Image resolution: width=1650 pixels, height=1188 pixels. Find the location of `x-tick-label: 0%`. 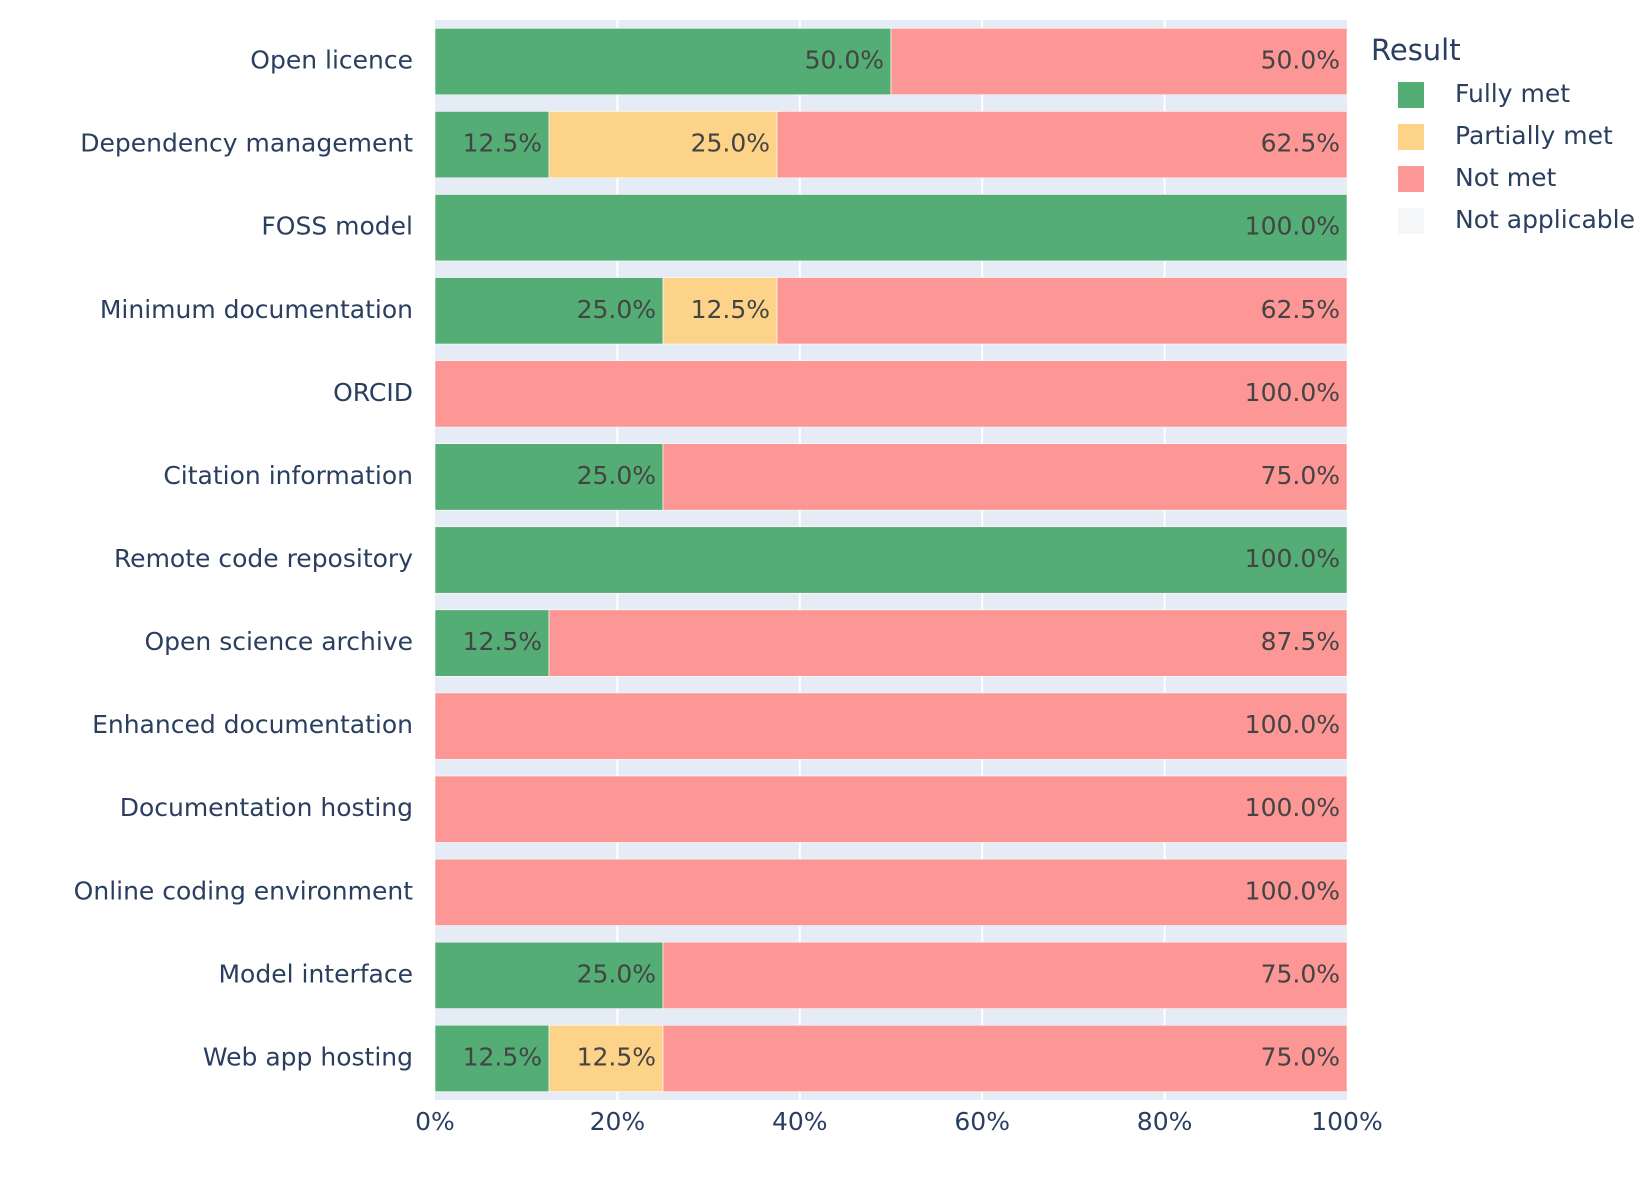

x-tick-label: 0% is located at coordinates (435, 1121).